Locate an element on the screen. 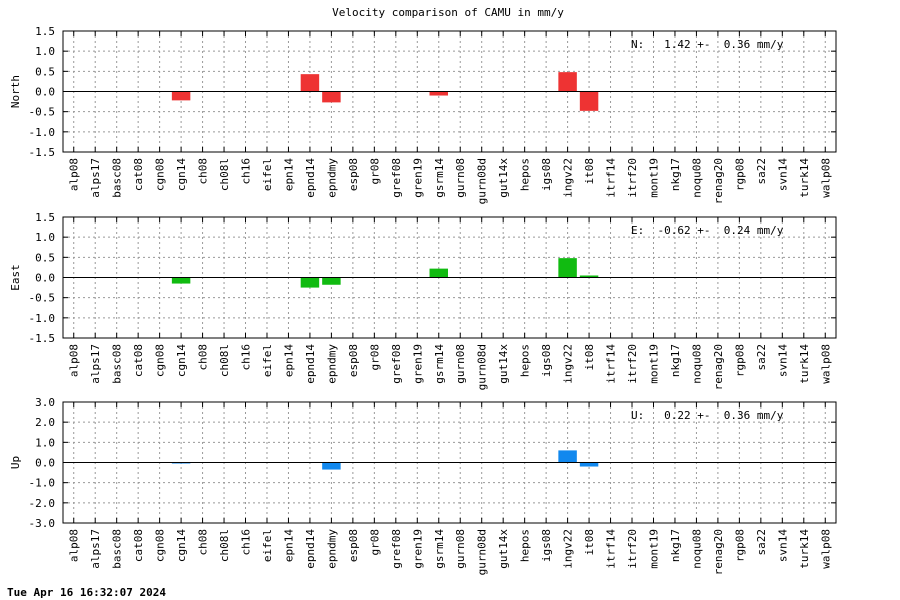 The width and height of the screenshot is (900, 600). bar-up-ingv22 is located at coordinates (567, 456).